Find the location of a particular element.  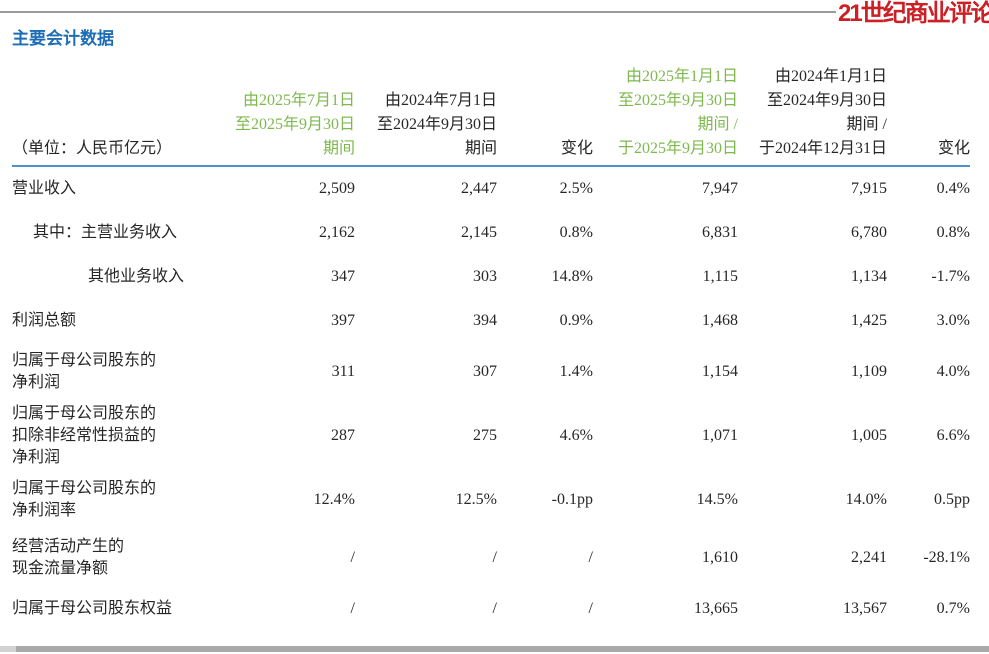

cell-value: 6,780 is located at coordinates (869, 232).